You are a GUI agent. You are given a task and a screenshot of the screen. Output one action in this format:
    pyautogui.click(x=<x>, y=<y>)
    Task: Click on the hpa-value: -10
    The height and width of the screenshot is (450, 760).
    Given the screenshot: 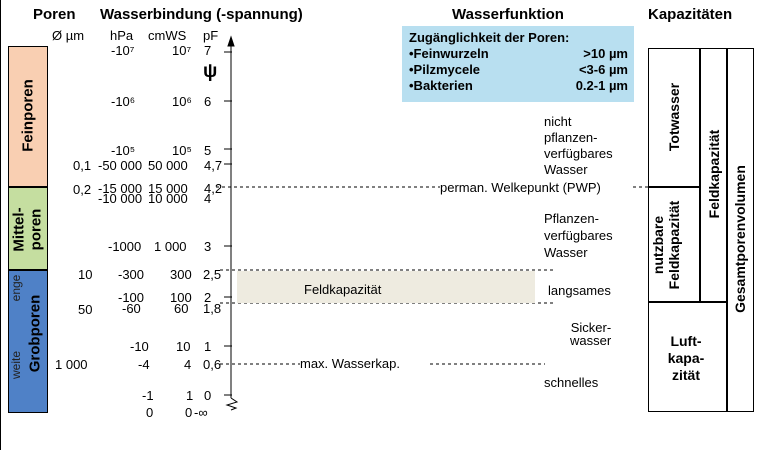 What is the action you would take?
    pyautogui.click(x=139, y=346)
    